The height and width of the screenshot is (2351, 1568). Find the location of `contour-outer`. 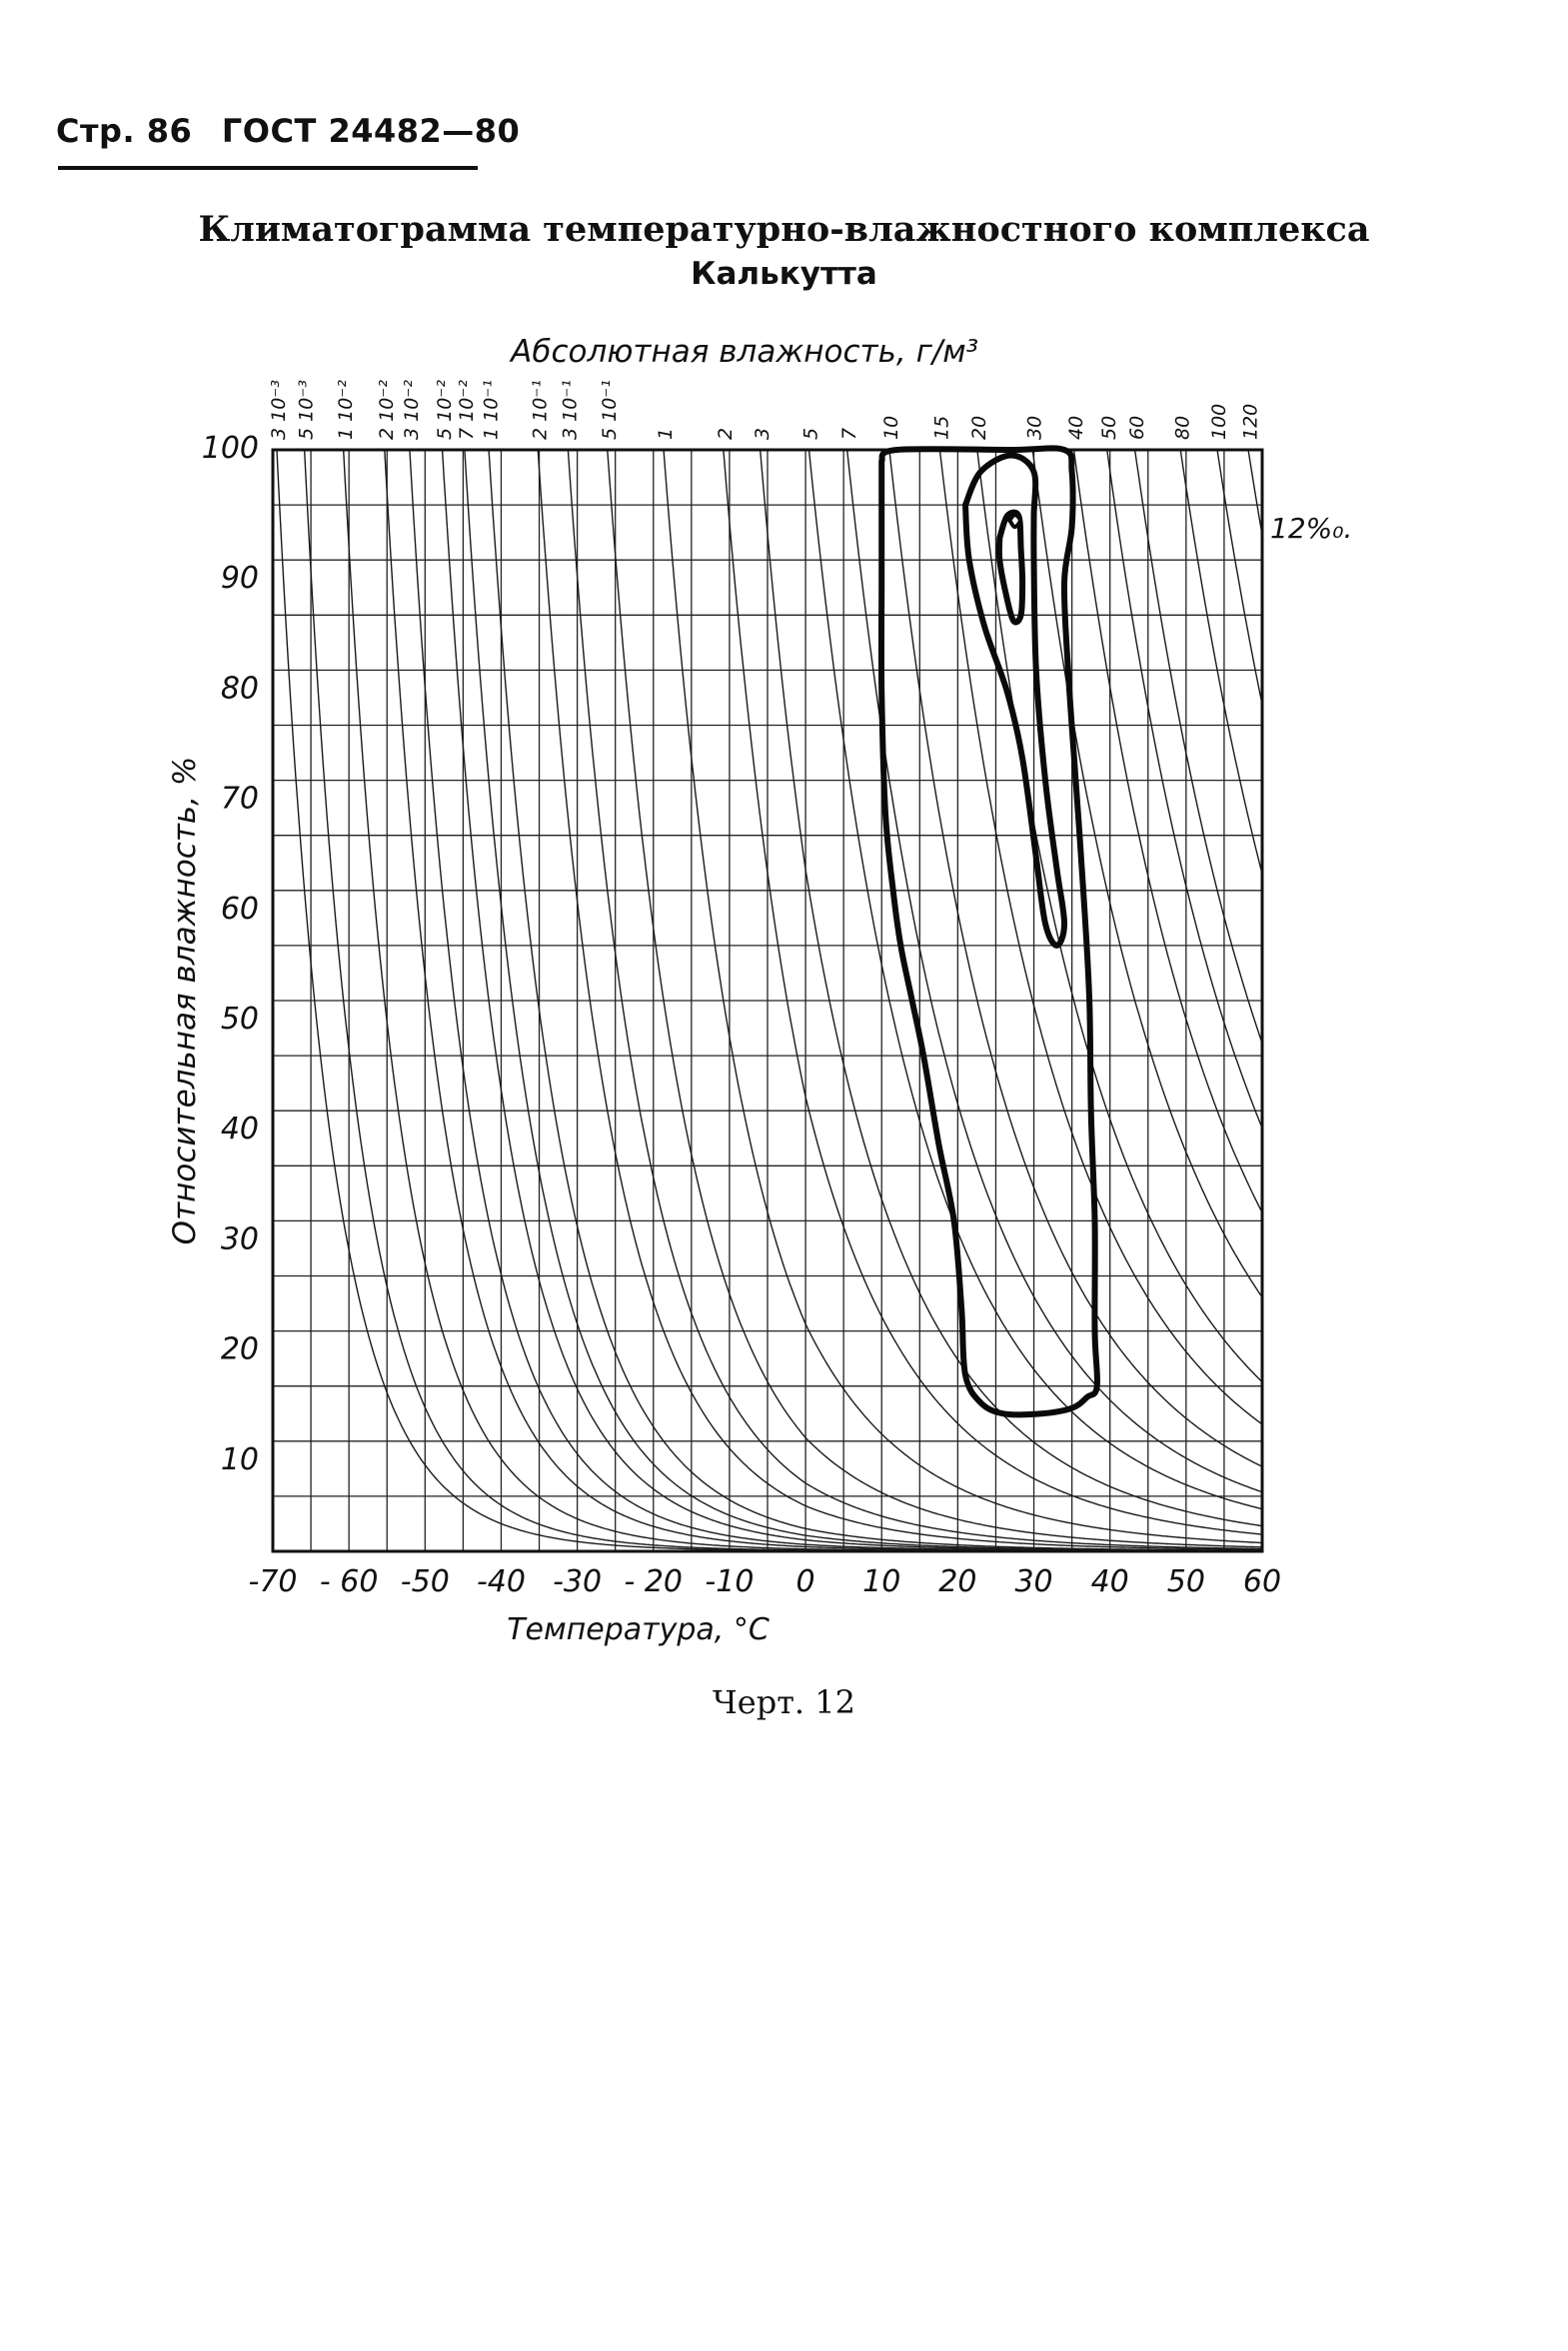

contour-outer is located at coordinates (989, 931).